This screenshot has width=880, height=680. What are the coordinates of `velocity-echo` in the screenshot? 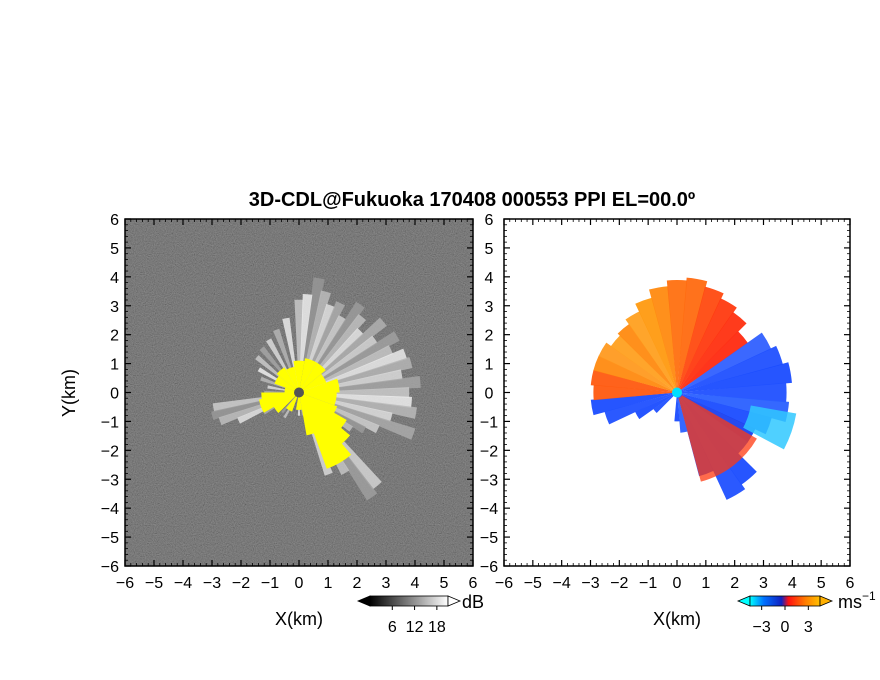 It's located at (693, 388).